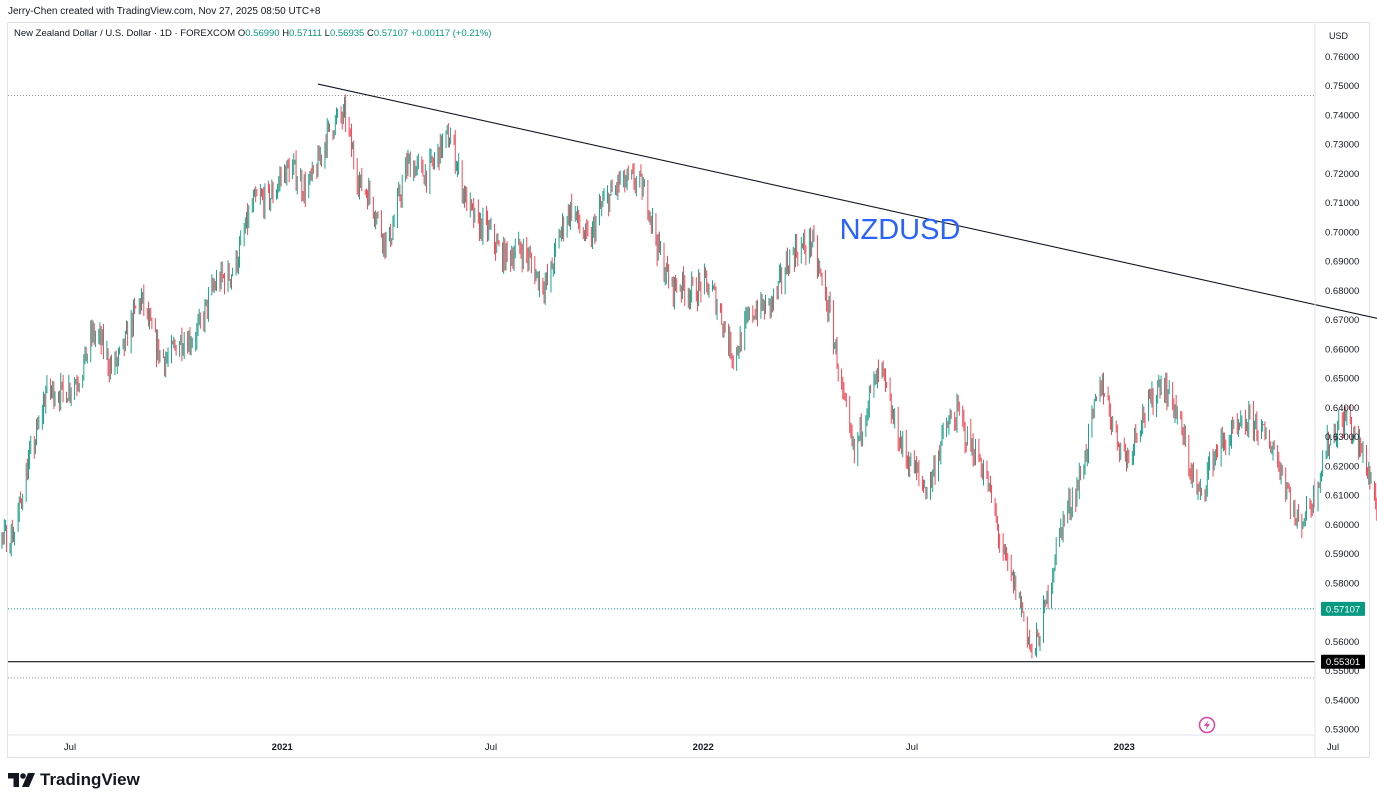  Describe the element at coordinates (703, 747) in the screenshot. I see `x-tick-label: 2022` at that location.